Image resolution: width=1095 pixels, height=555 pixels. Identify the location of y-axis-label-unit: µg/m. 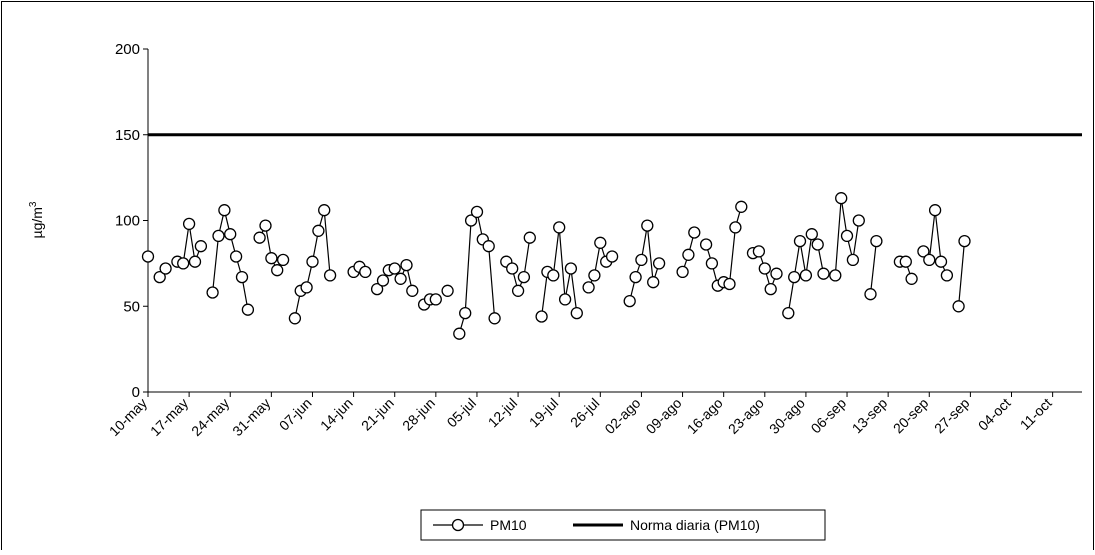
(37, 222).